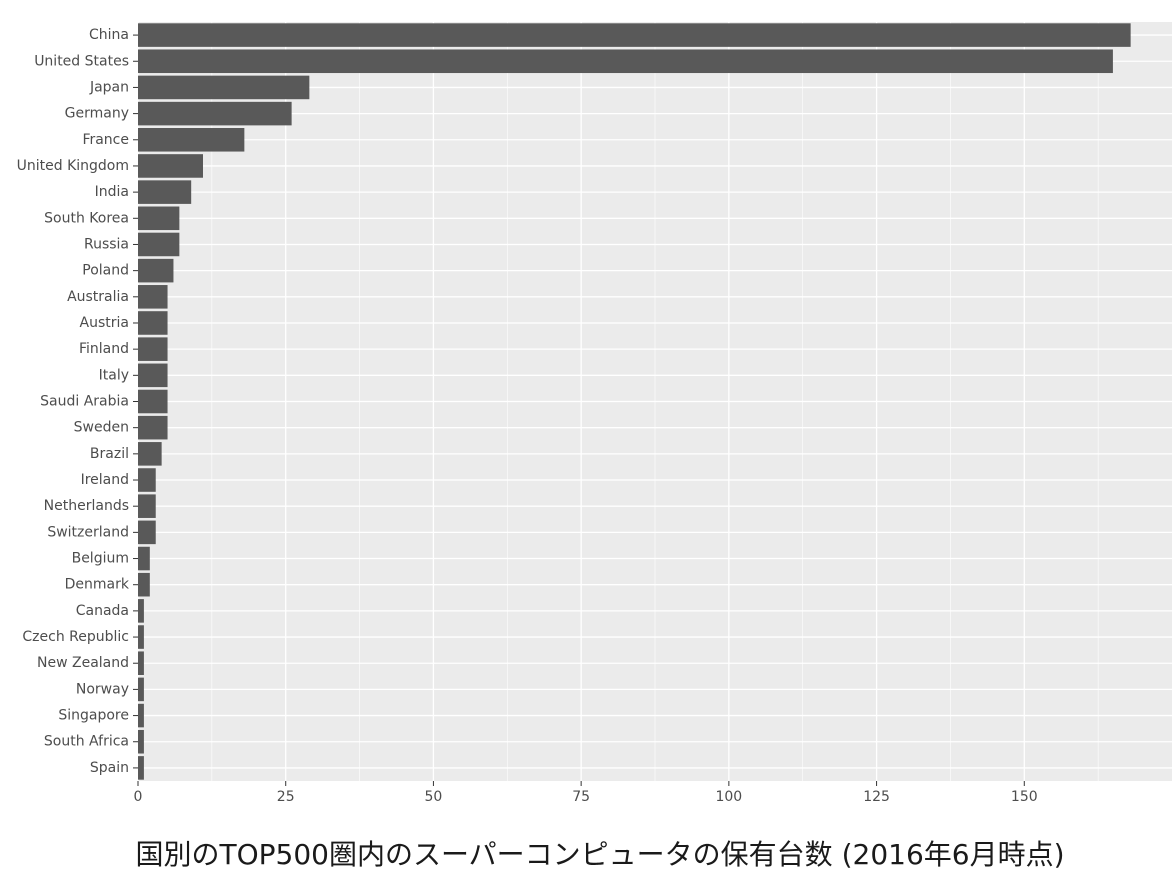  I want to click on y-tick-label: United Kingdom, so click(73, 166).